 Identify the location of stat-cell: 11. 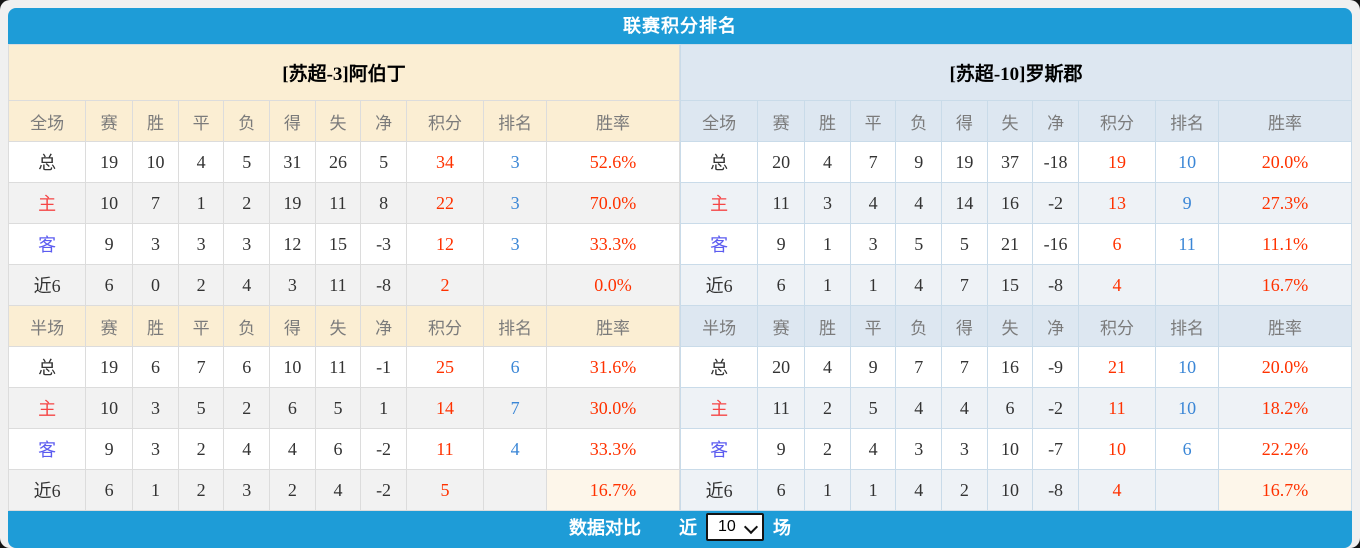
(781, 408).